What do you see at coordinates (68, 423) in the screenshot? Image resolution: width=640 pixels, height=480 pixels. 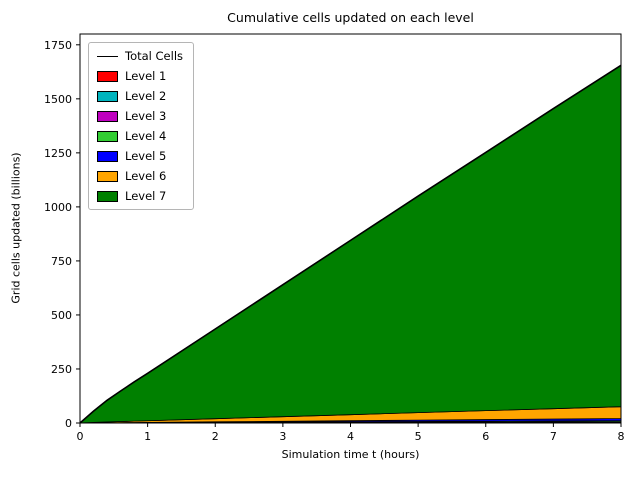 I see `y-tick-label: 0` at bounding box center [68, 423].